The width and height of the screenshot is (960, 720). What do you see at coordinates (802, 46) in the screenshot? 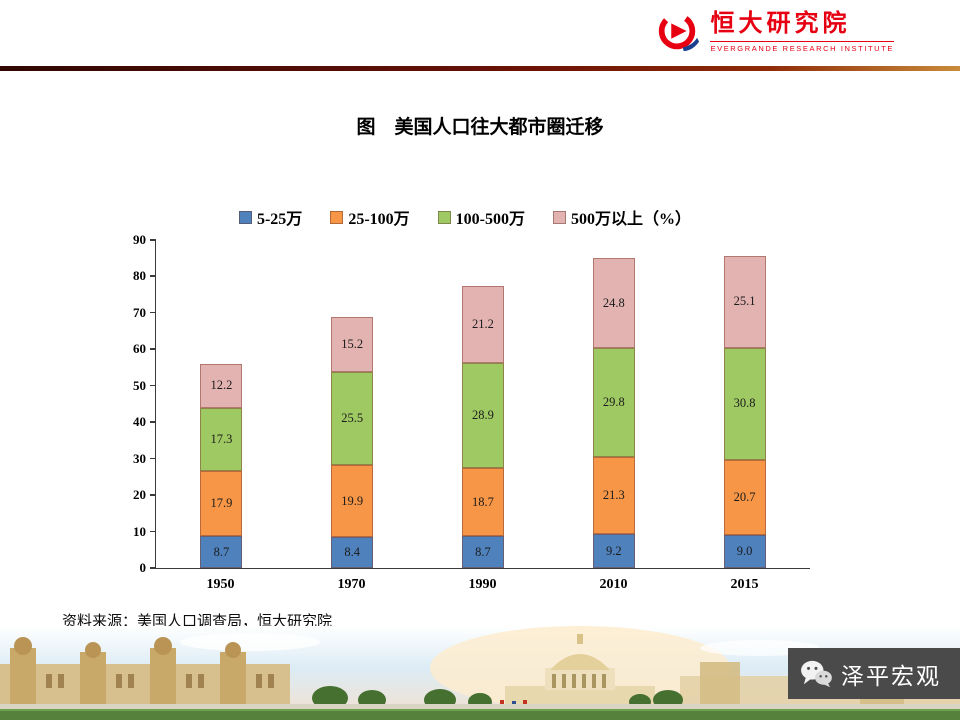
I see `logo-en-text: EVERGRANDE RESEARCH INSTITUTE` at bounding box center [802, 46].